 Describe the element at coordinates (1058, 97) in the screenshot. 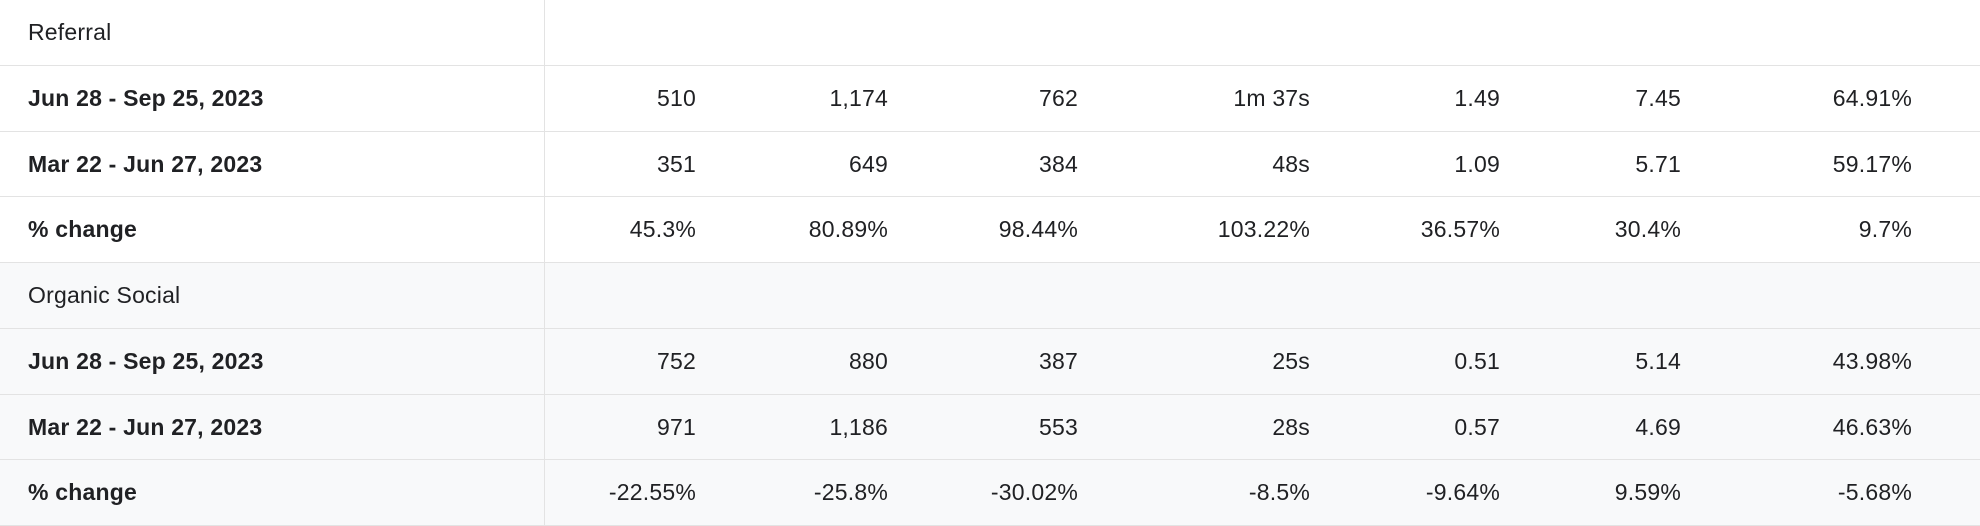

I see `metric-cell: 762` at that location.